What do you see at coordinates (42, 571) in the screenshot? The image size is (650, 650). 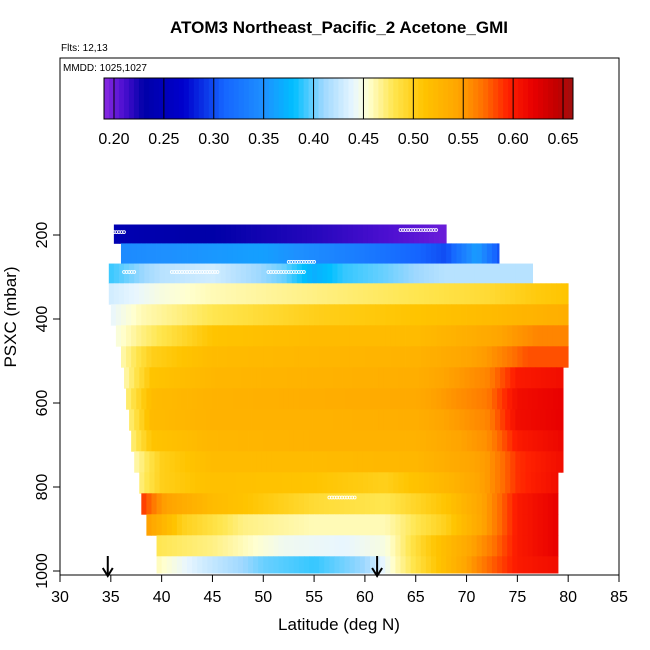 I see `y-tick-label: 1000` at bounding box center [42, 571].